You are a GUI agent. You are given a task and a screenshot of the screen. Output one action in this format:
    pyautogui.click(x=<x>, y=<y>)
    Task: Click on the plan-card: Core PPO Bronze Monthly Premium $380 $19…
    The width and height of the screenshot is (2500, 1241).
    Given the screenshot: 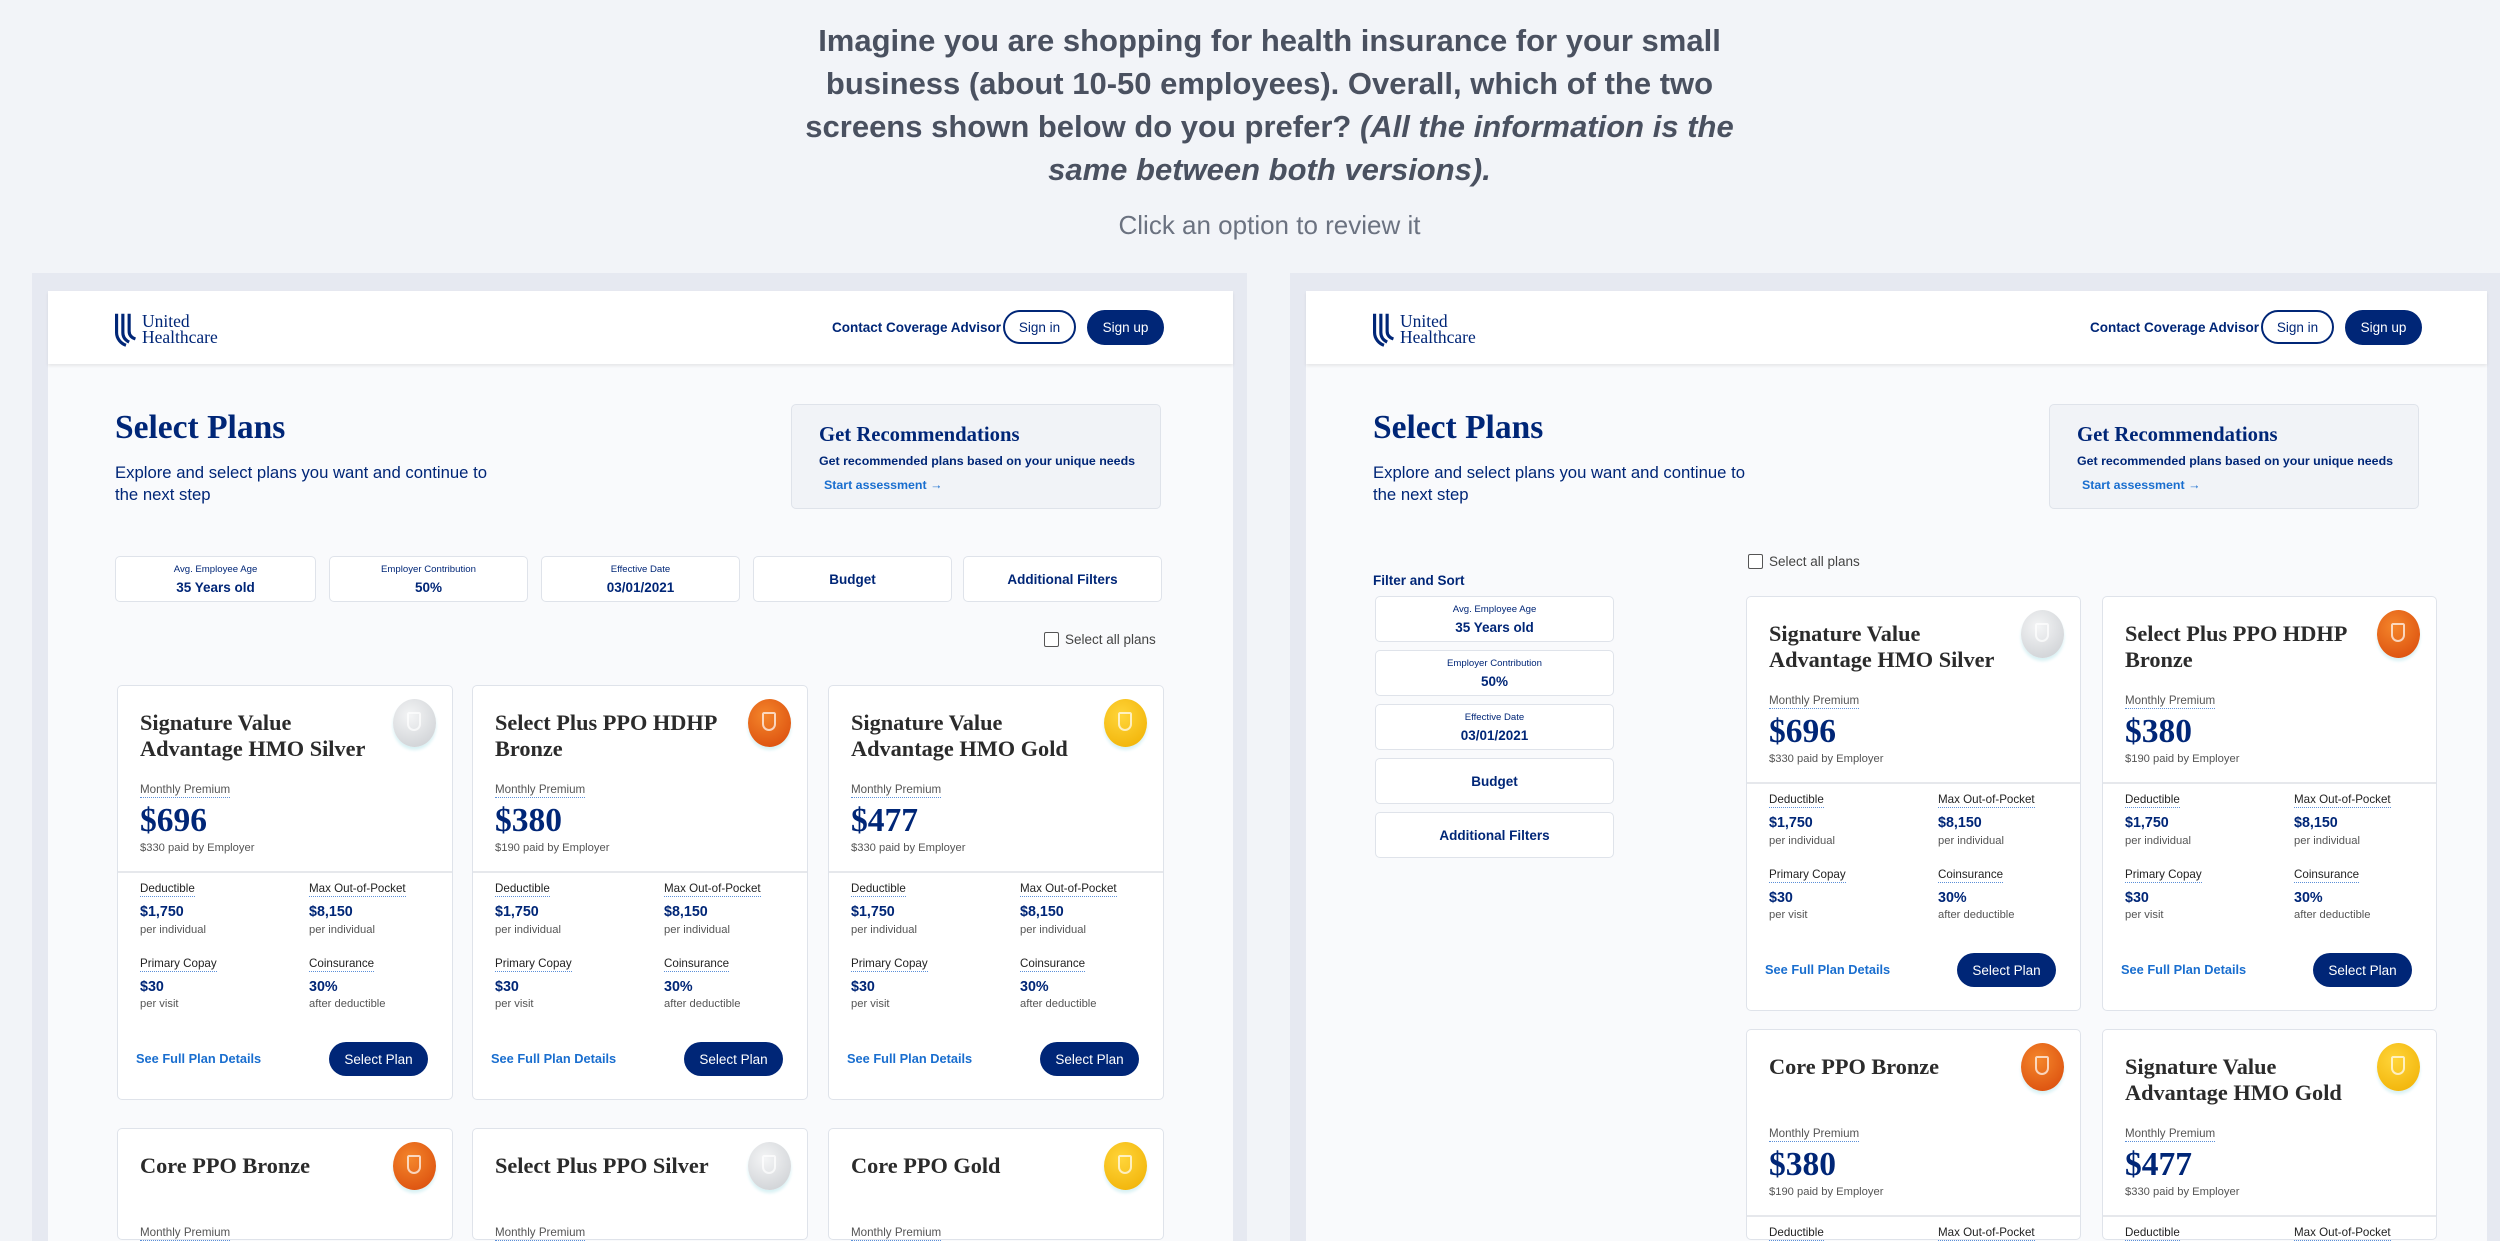 What is the action you would take?
    pyautogui.click(x=1913, y=1135)
    